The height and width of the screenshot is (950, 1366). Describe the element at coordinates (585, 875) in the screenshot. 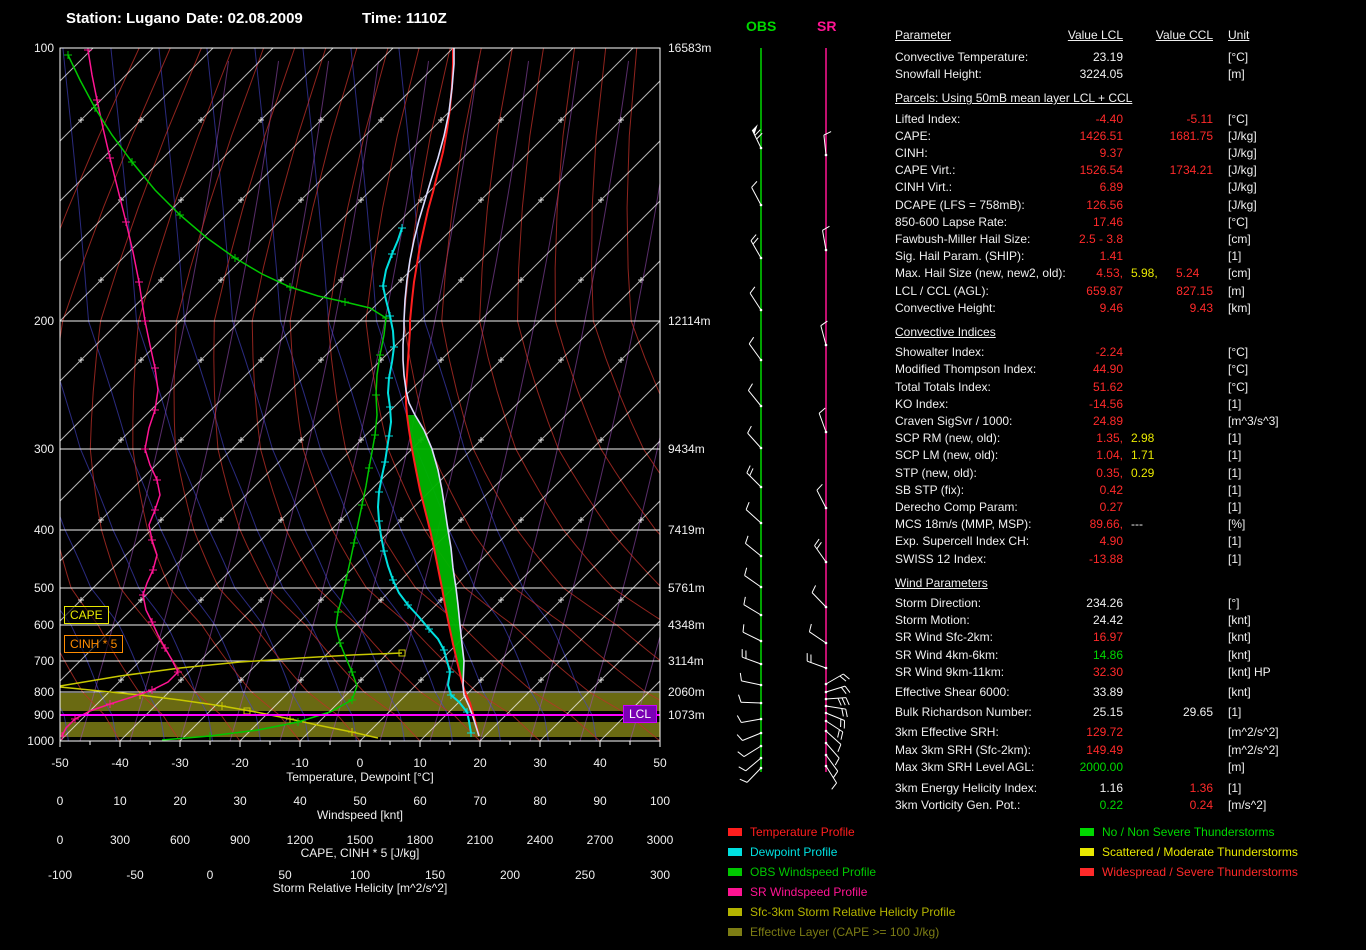

I see `srh-axis-tick: 250` at that location.